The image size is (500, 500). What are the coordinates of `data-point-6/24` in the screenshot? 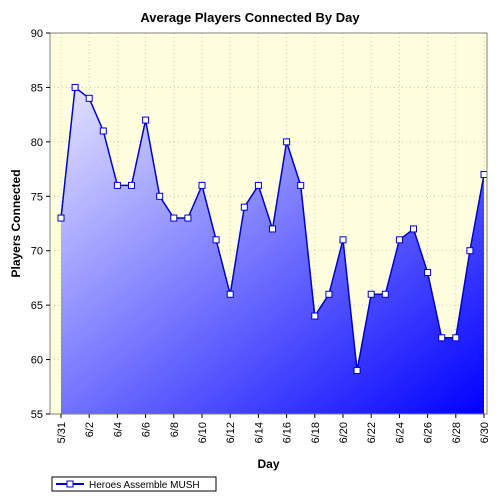 It's located at (399, 240).